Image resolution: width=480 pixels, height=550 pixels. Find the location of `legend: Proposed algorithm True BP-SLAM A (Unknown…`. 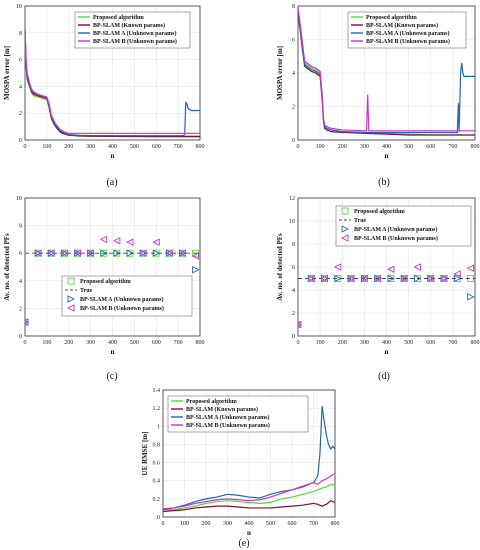

legend: Proposed algorithm True BP-SLAM A (Unknown… is located at coordinates (403, 226).